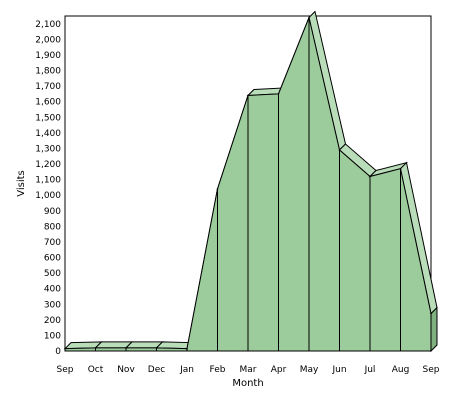 The image size is (450, 400). Describe the element at coordinates (52, 227) in the screenshot. I see `y-tick-label: 800` at that location.